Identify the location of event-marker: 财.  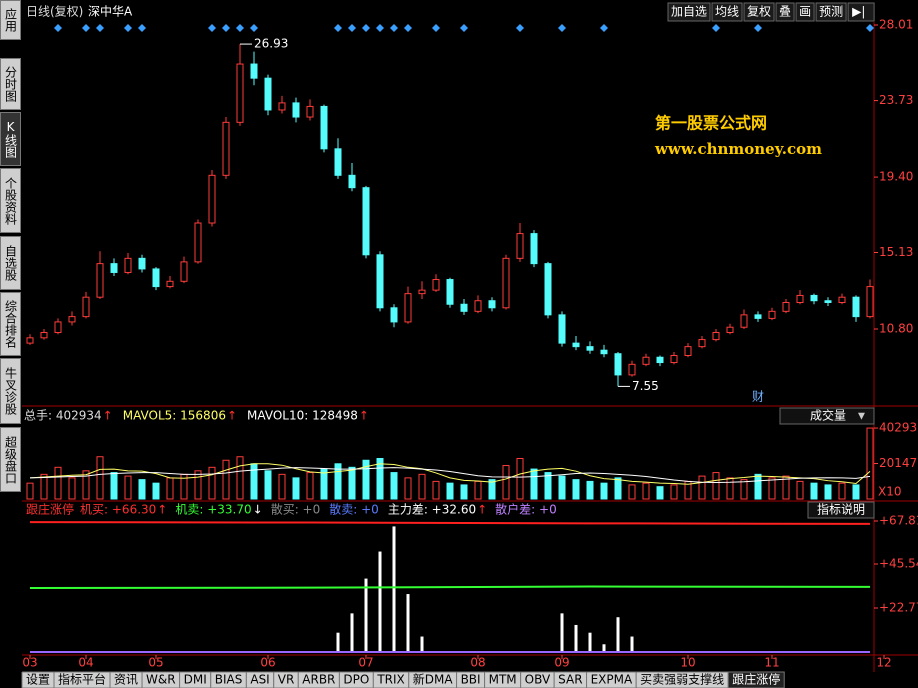
(758, 397).